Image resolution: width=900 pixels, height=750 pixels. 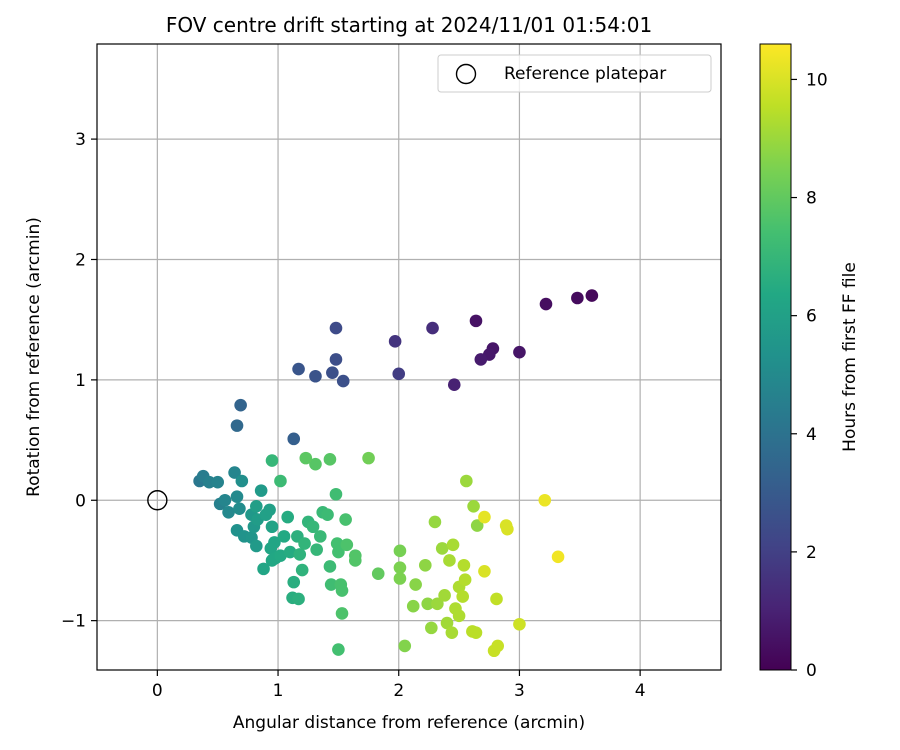 I want to click on colorbar-tick-label: 8, so click(x=811, y=199).